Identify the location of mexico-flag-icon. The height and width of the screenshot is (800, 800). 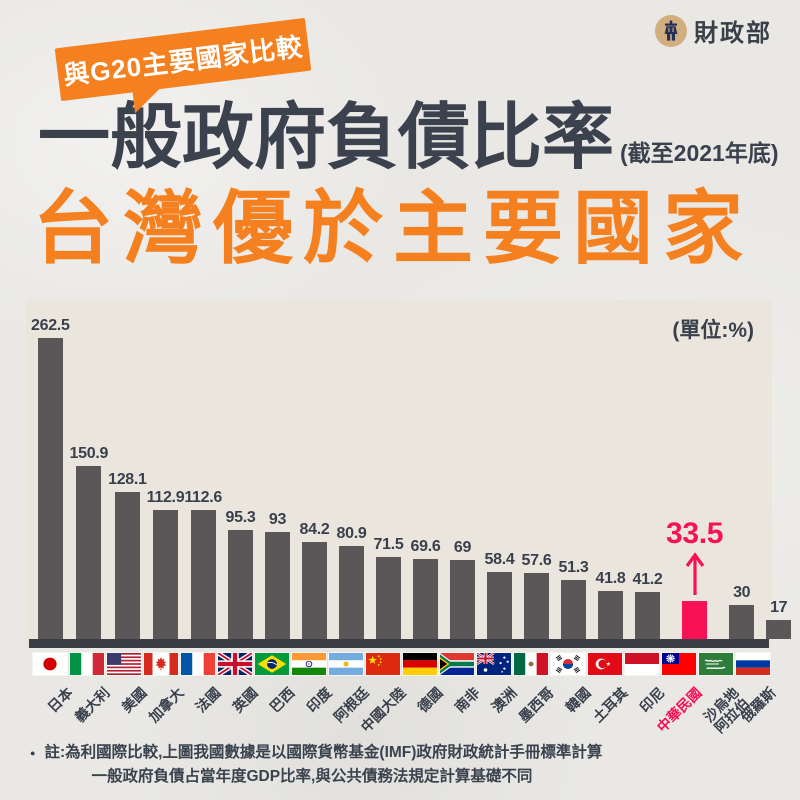
(530, 664).